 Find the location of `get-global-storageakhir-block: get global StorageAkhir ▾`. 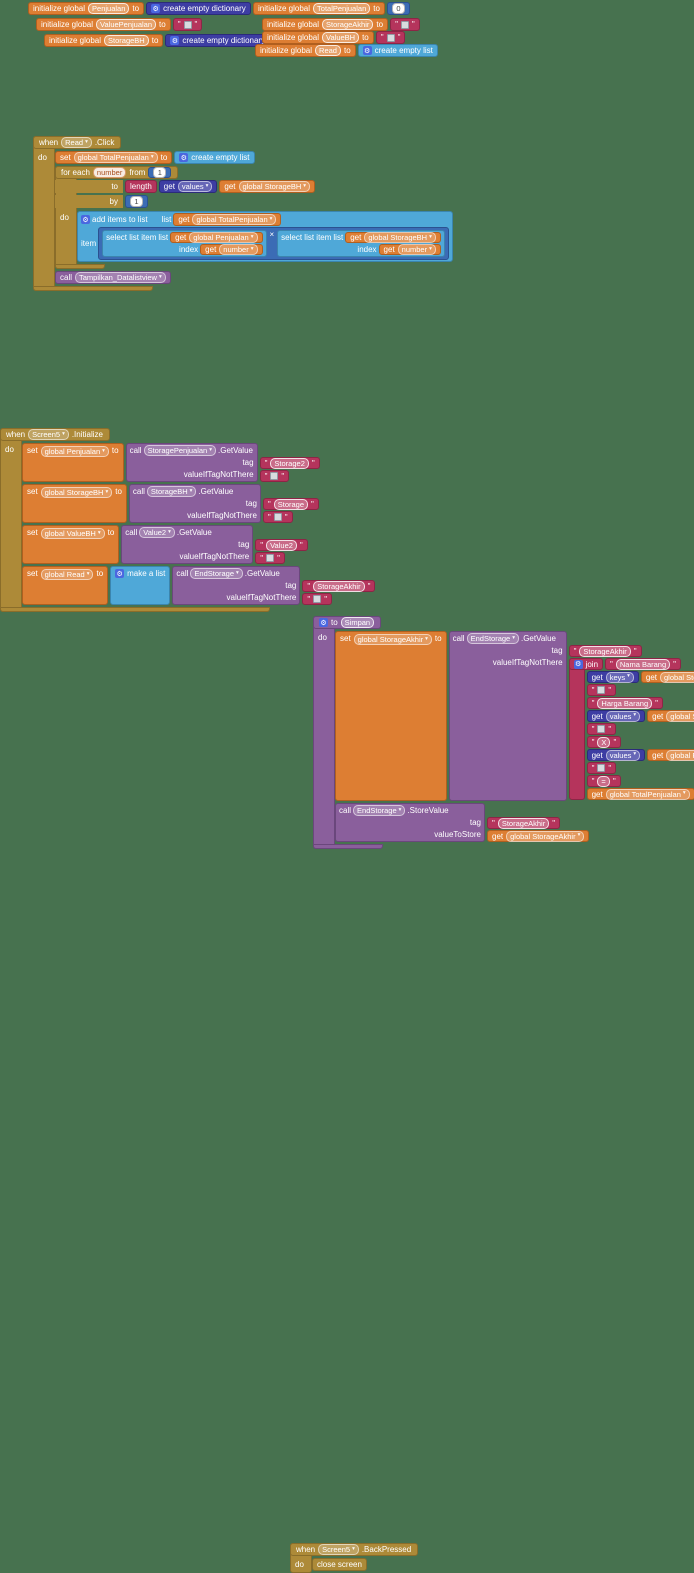

get-global-storageakhir-block: get global StorageAkhir ▾ is located at coordinates (538, 836).